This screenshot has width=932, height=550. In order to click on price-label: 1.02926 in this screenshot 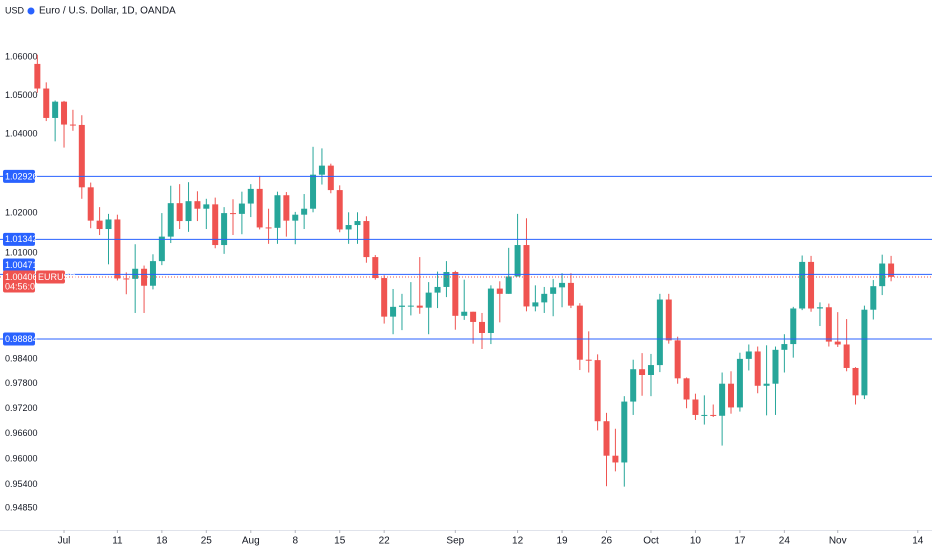, I will do `click(21, 176)`.